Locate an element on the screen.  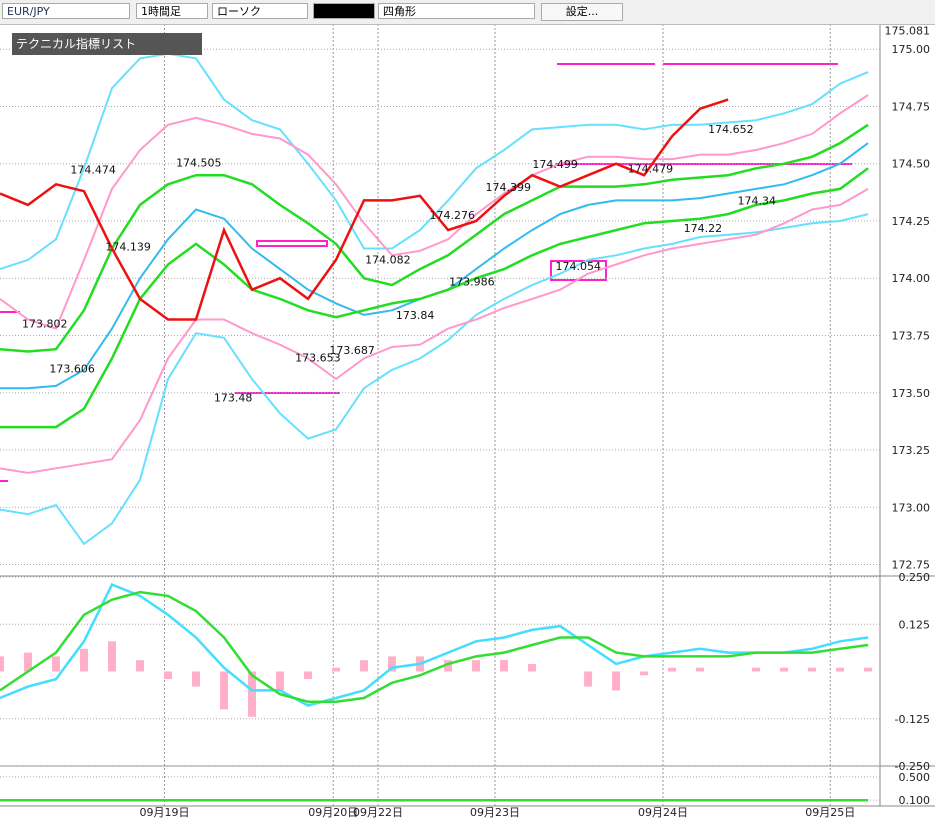
style-select: ローソク is located at coordinates (260, 11).